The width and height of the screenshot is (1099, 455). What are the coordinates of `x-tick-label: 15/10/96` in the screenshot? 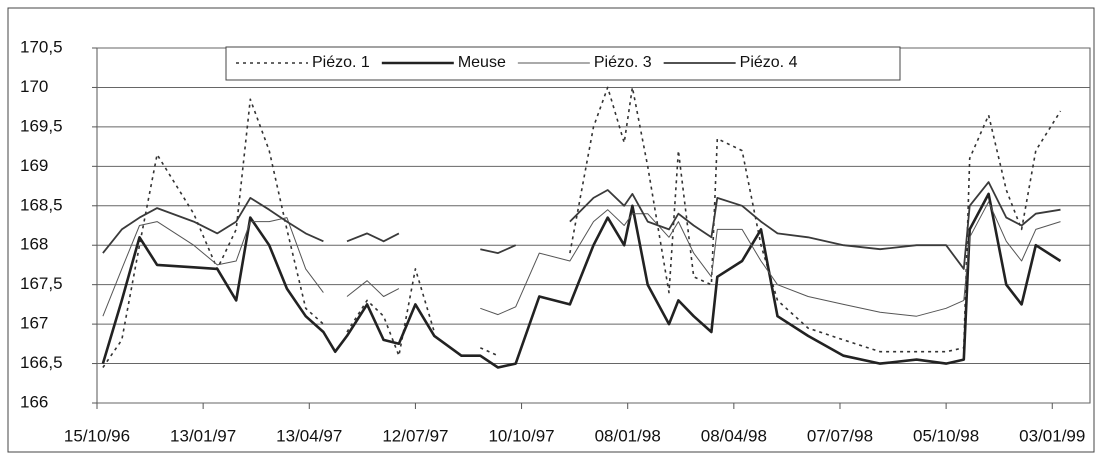 It's located at (97, 435).